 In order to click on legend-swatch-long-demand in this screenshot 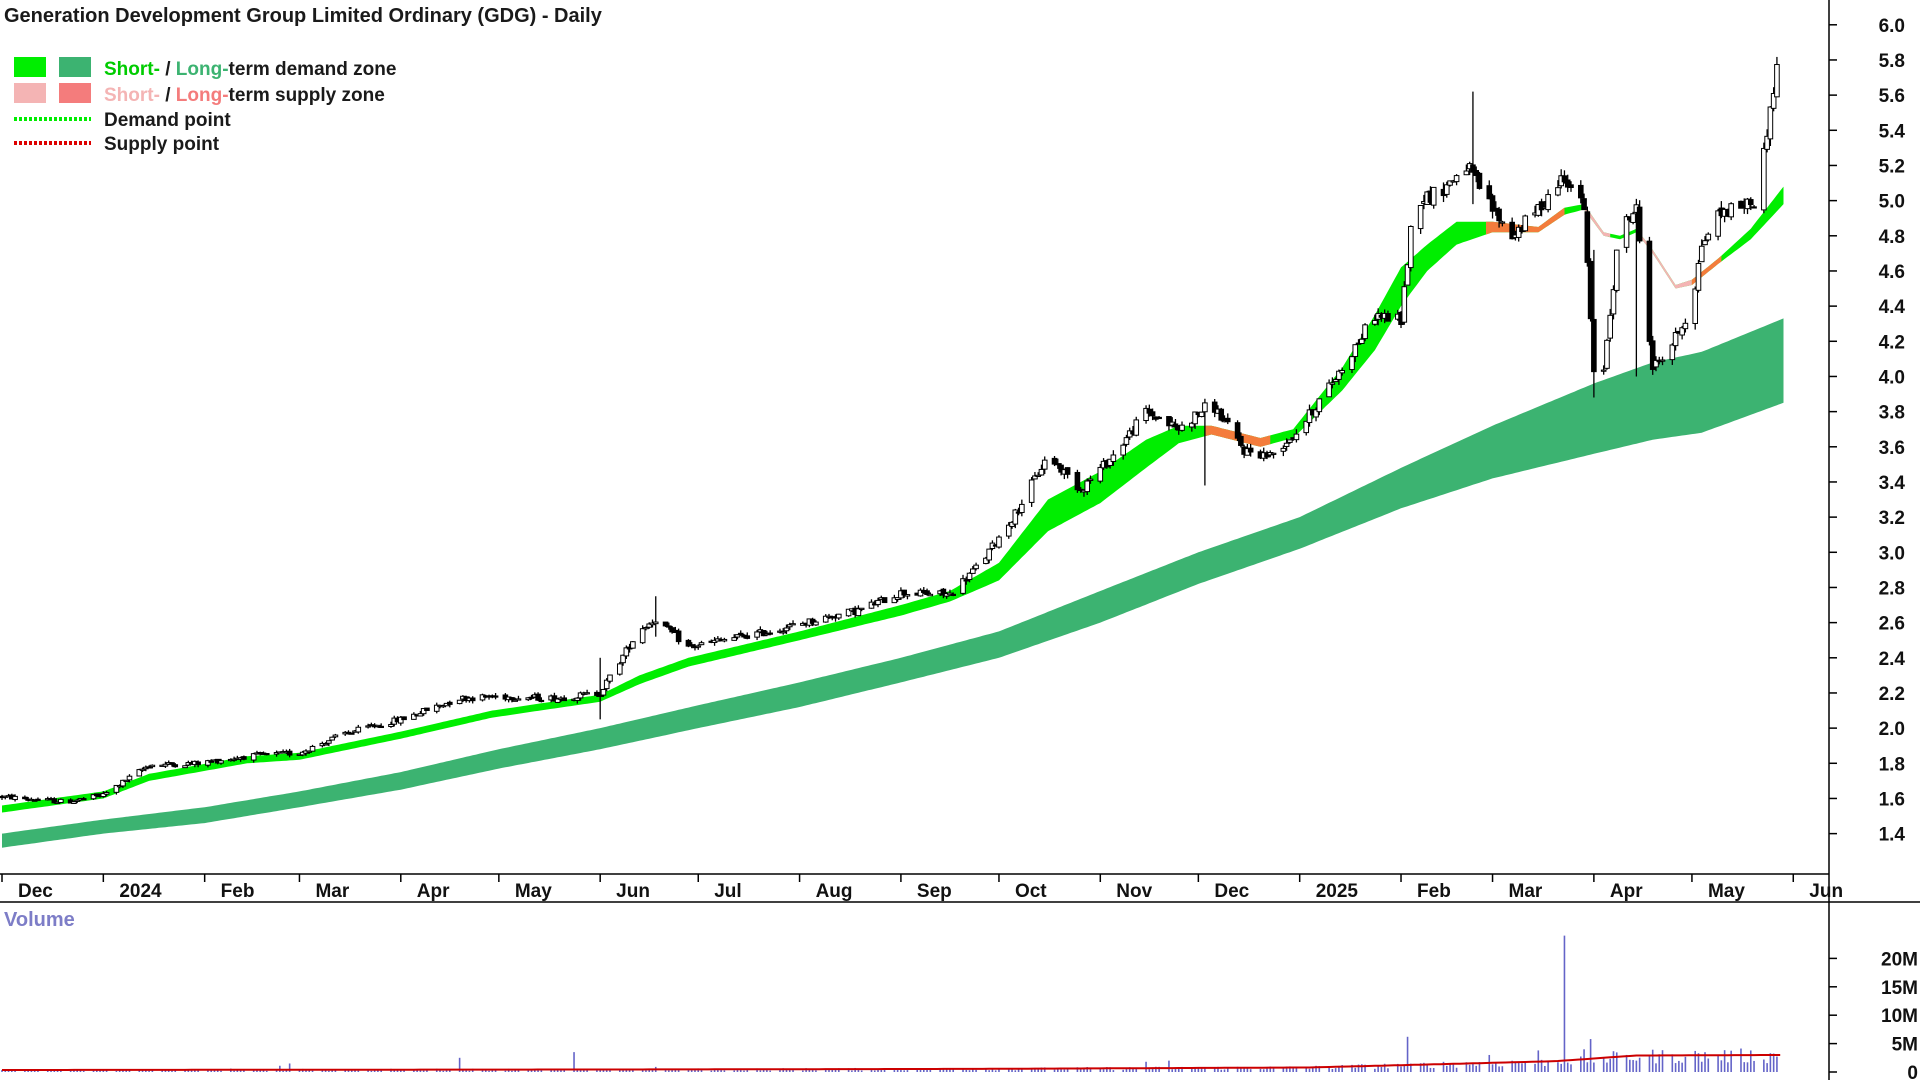, I will do `click(75, 67)`.